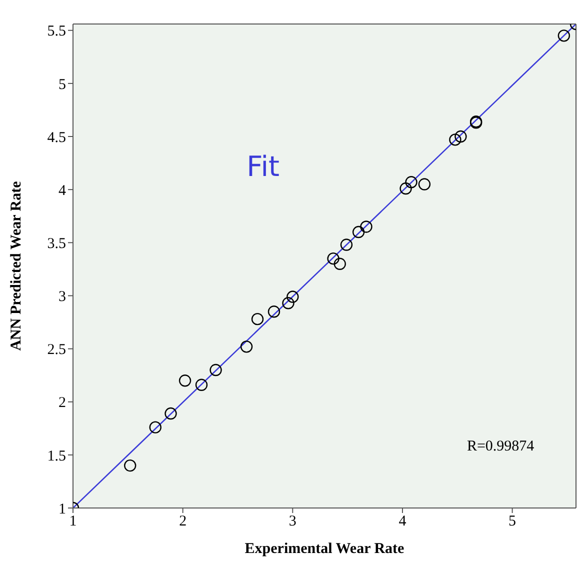 The width and height of the screenshot is (585, 577). What do you see at coordinates (56, 244) in the screenshot?
I see `y-tick-label: 3.5` at bounding box center [56, 244].